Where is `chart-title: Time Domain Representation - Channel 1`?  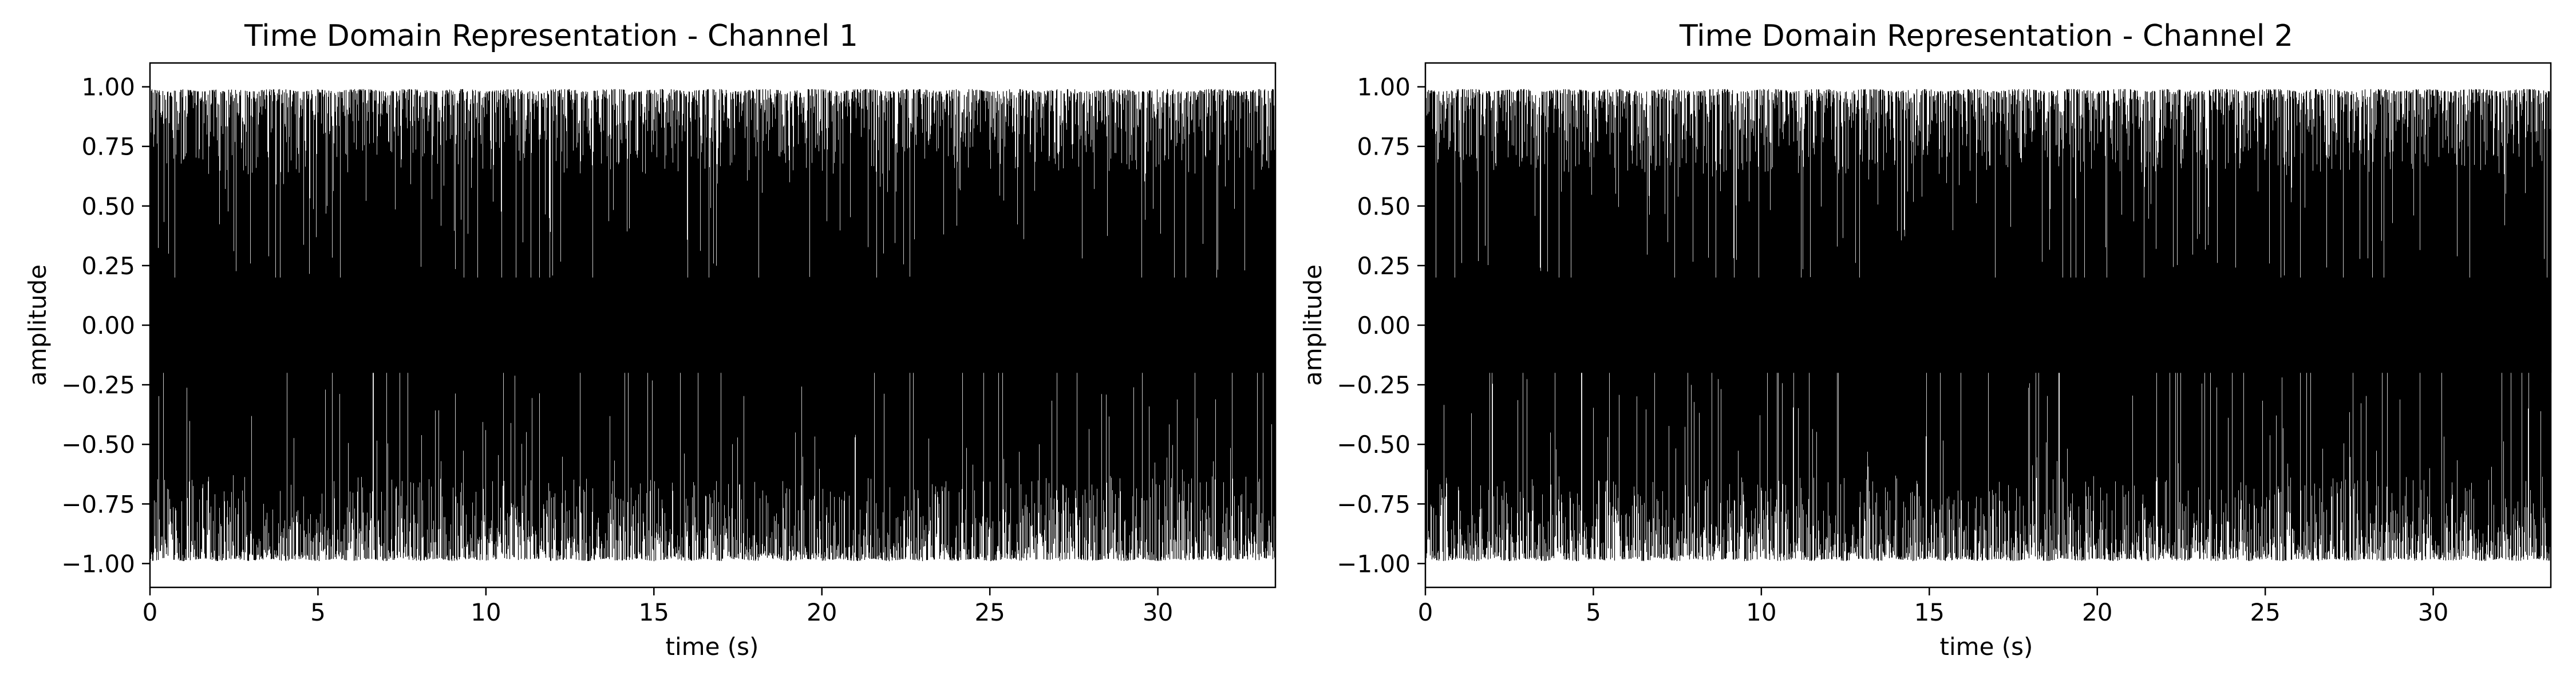
chart-title: Time Domain Representation - Channel 1 is located at coordinates (551, 36).